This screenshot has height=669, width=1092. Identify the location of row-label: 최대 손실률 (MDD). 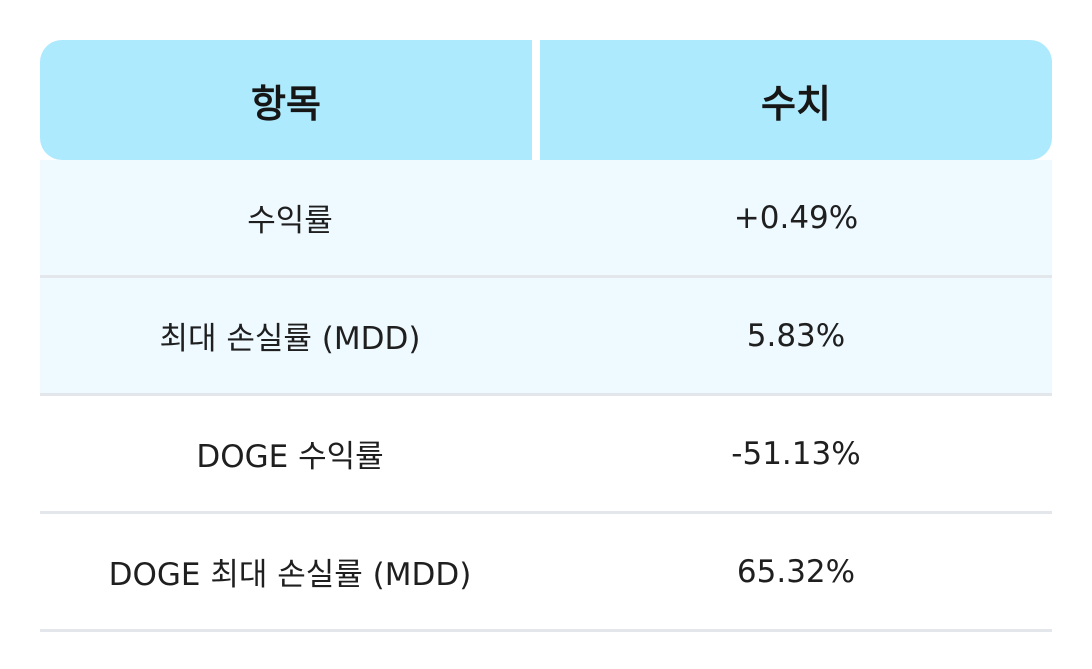
(290, 337).